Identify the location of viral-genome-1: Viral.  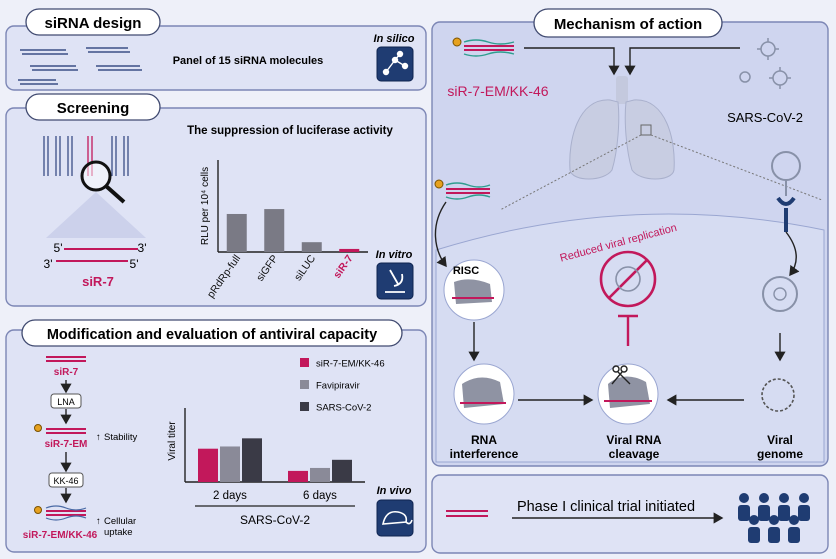
(780, 440).